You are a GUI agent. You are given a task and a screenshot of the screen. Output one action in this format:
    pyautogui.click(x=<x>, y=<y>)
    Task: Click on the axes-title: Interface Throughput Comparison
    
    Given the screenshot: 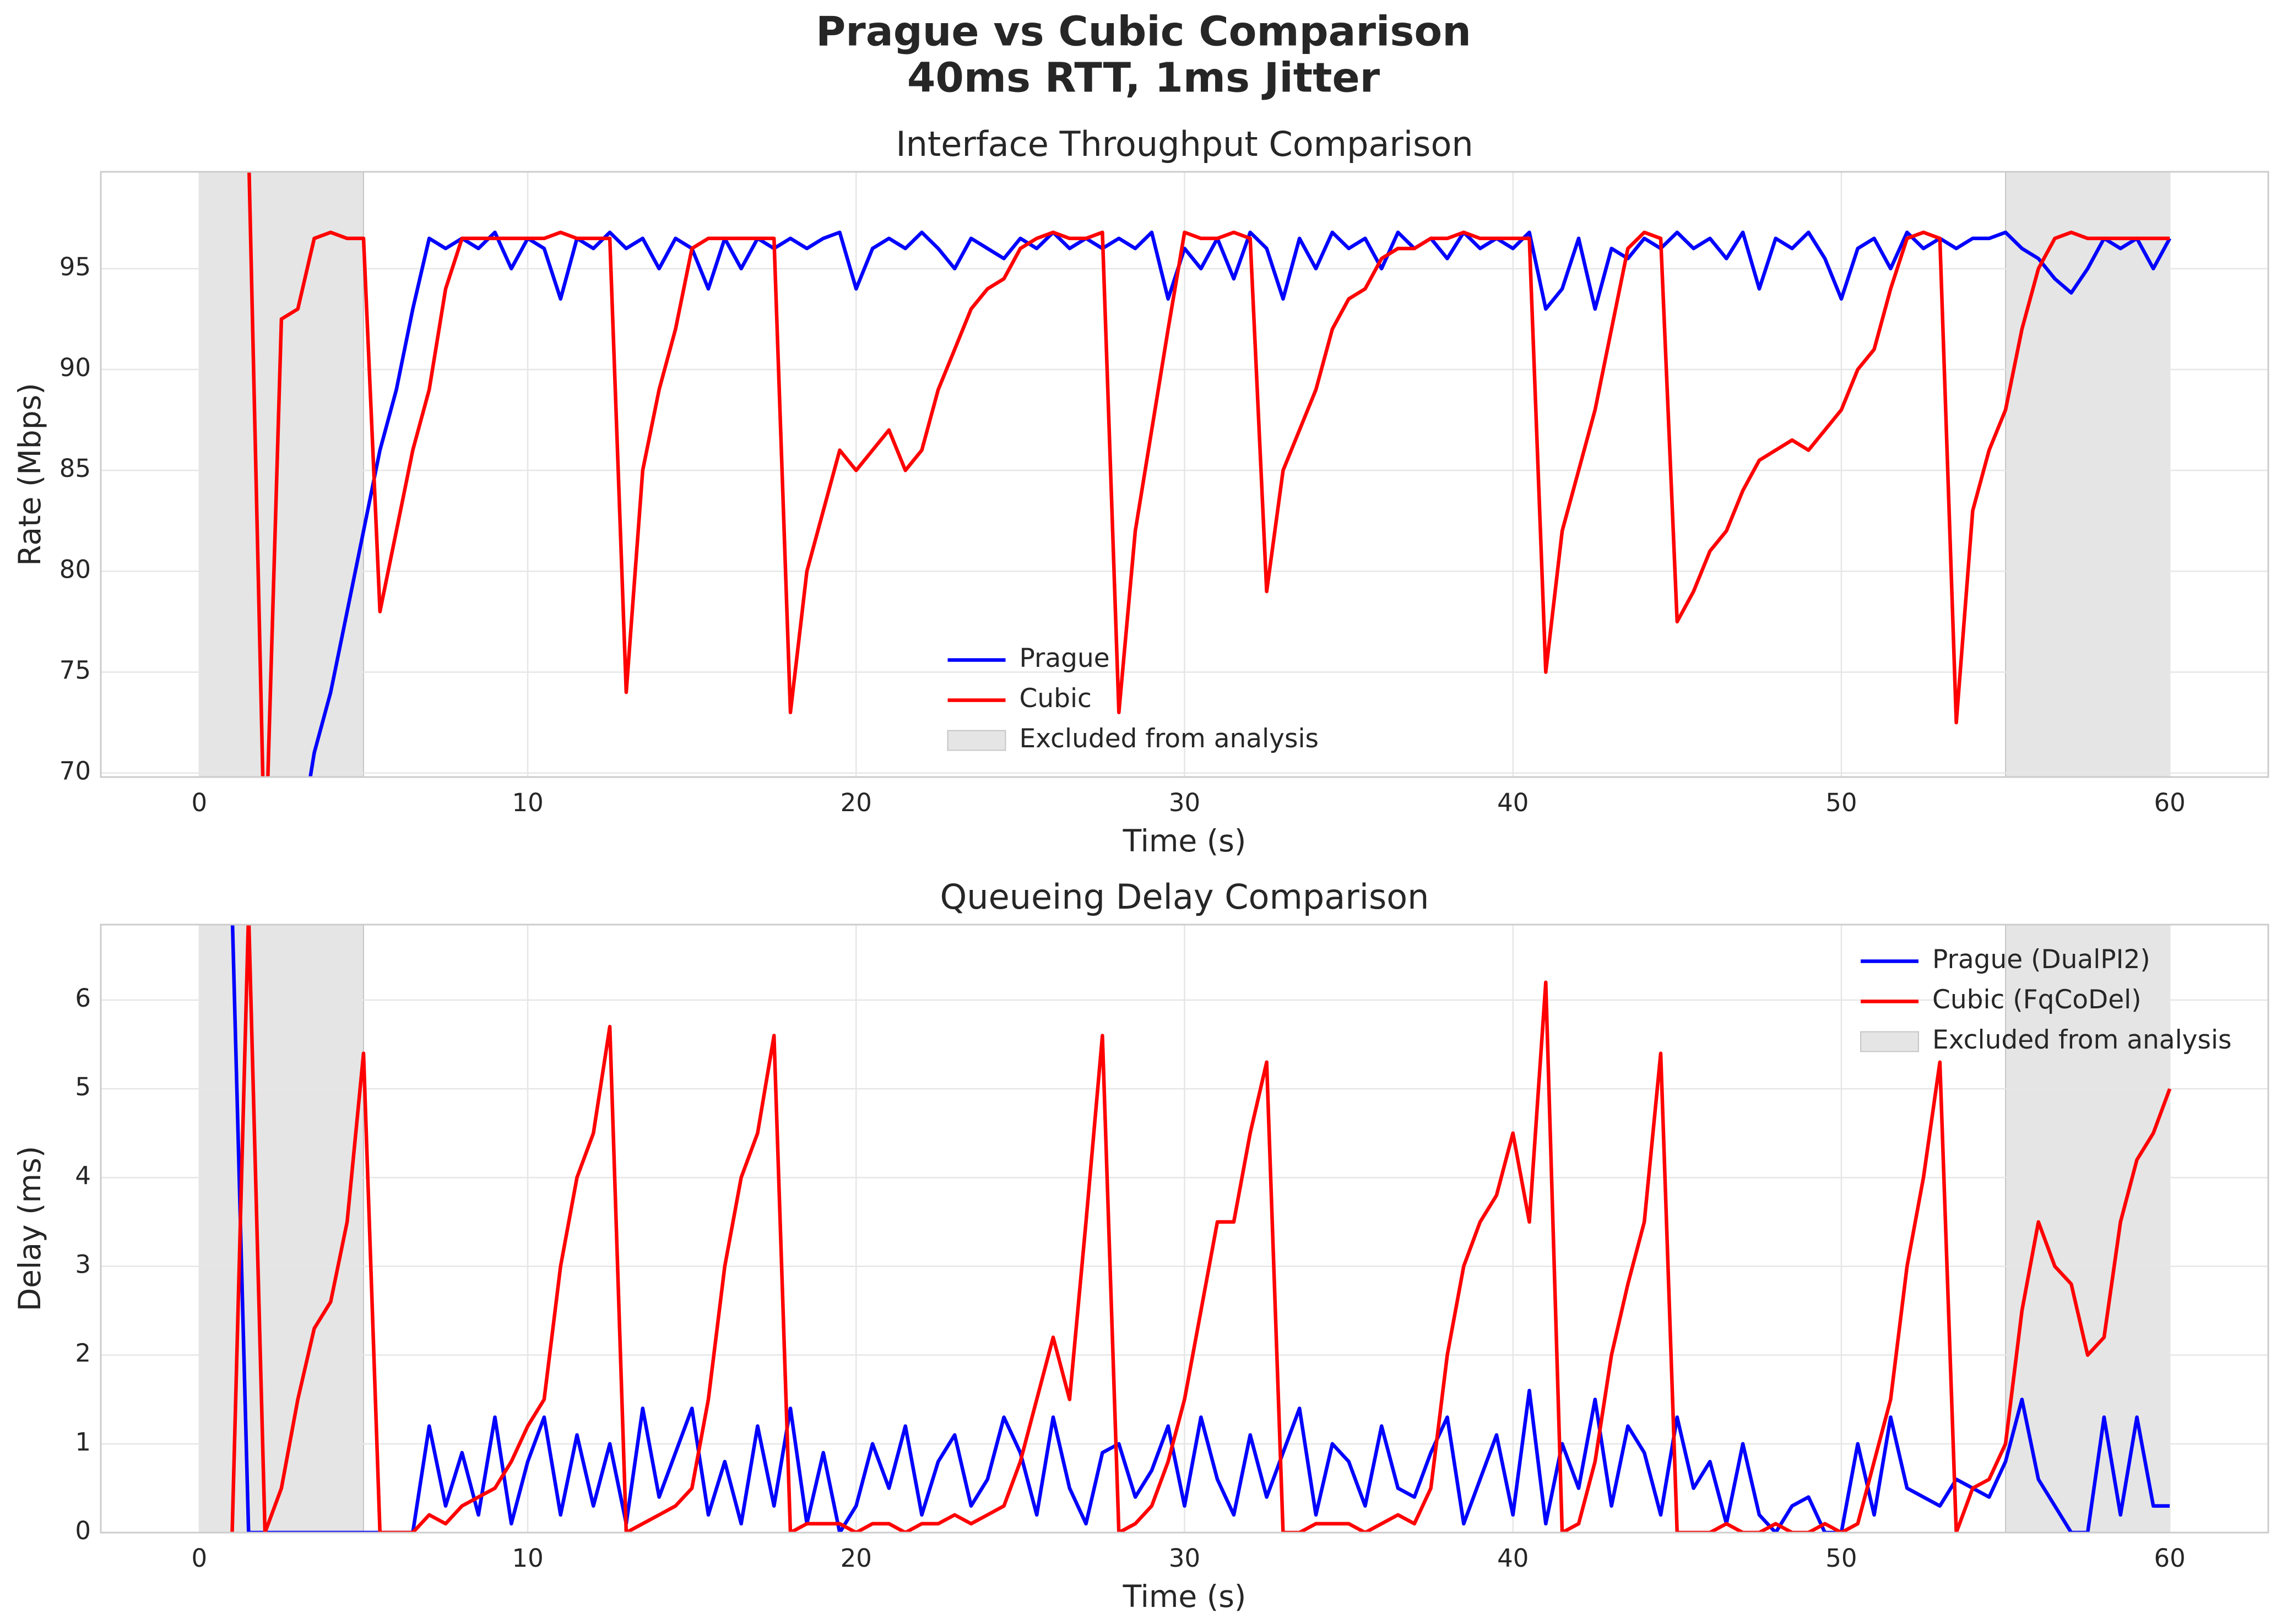 What is the action you would take?
    pyautogui.click(x=1185, y=144)
    